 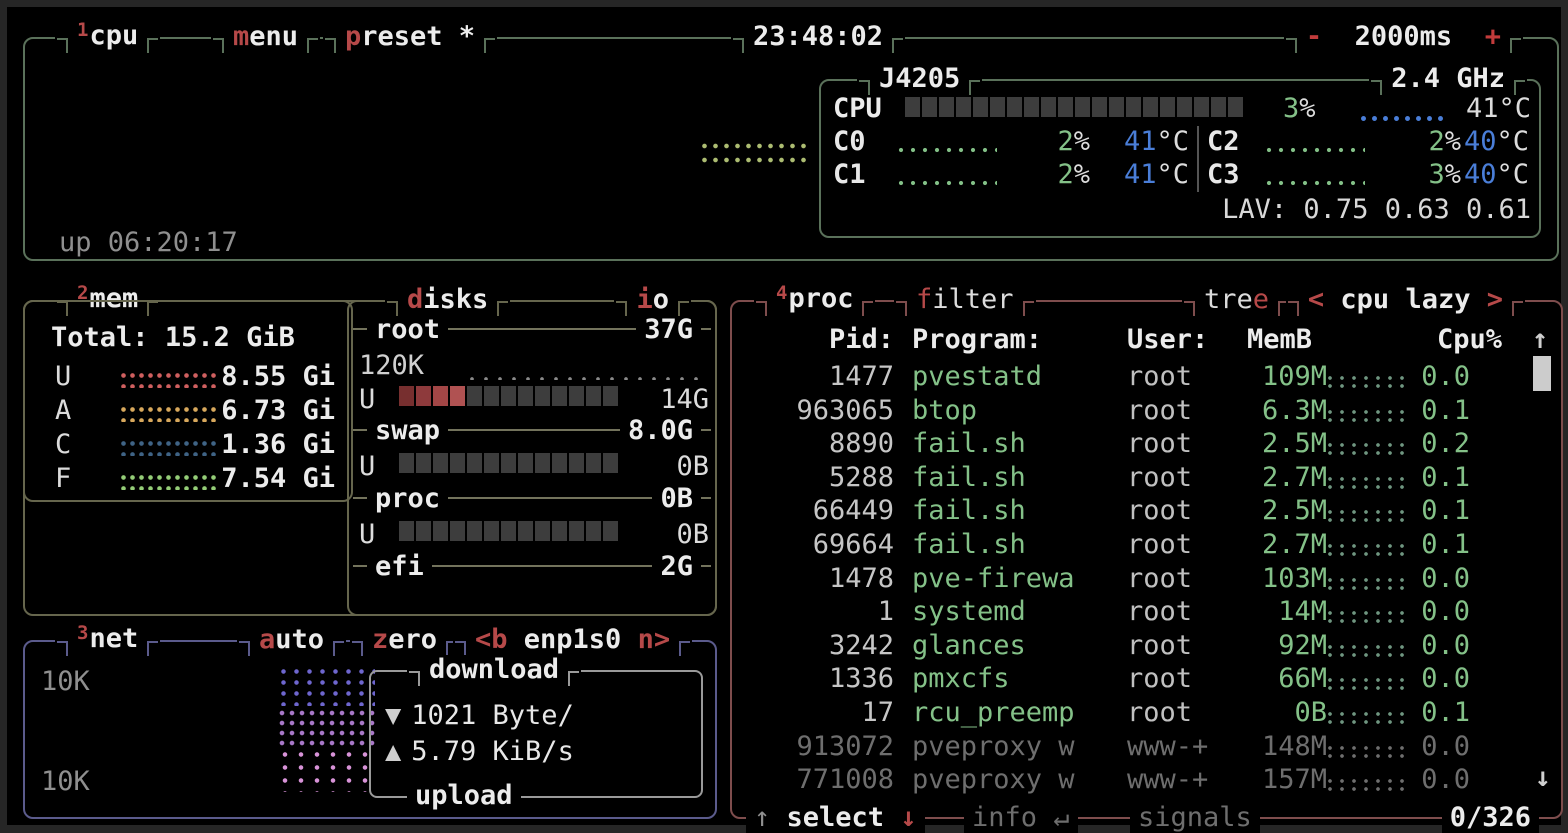 I want to click on process-row: 69664 fail.sh root 2.7M 0.1, so click(x=1146, y=545).